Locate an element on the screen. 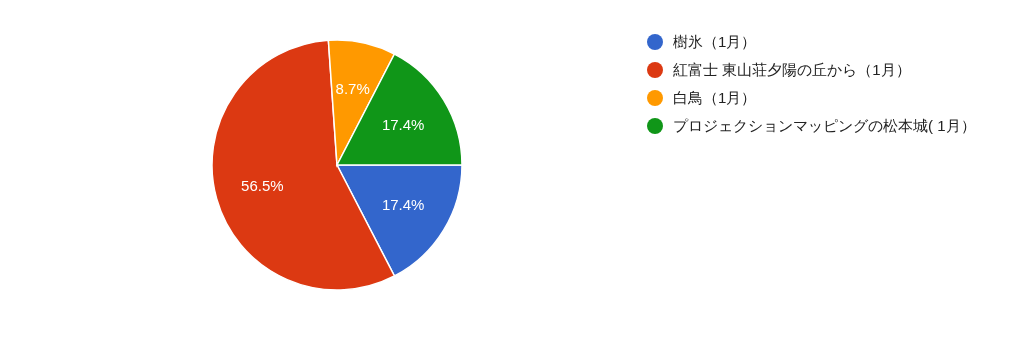  data-label: 56.5% is located at coordinates (262, 185).